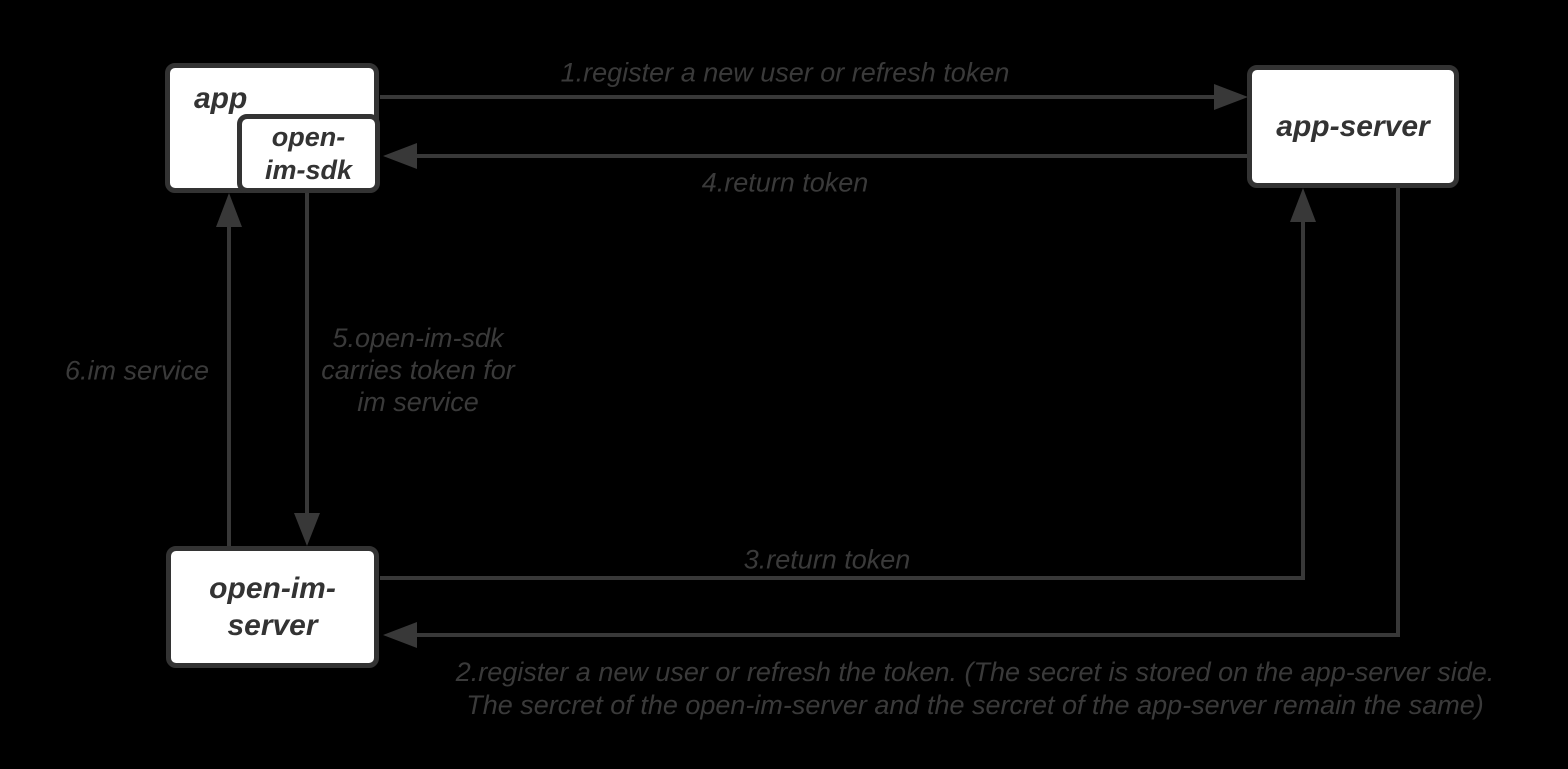  What do you see at coordinates (418, 402) in the screenshot?
I see `edge-5-label-line3: im service` at bounding box center [418, 402].